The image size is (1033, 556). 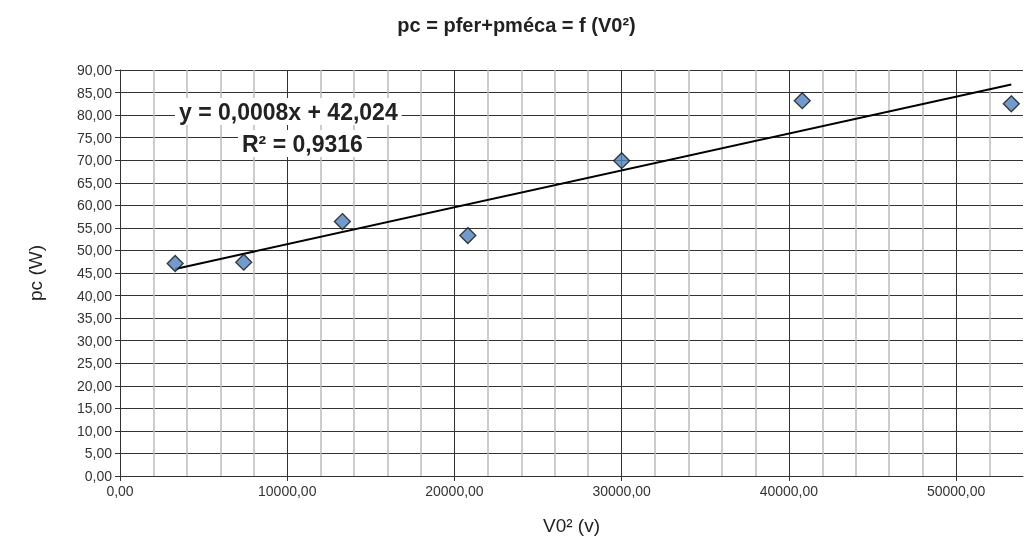 What do you see at coordinates (622, 491) in the screenshot?
I see `x-tick-label: 30000,00` at bounding box center [622, 491].